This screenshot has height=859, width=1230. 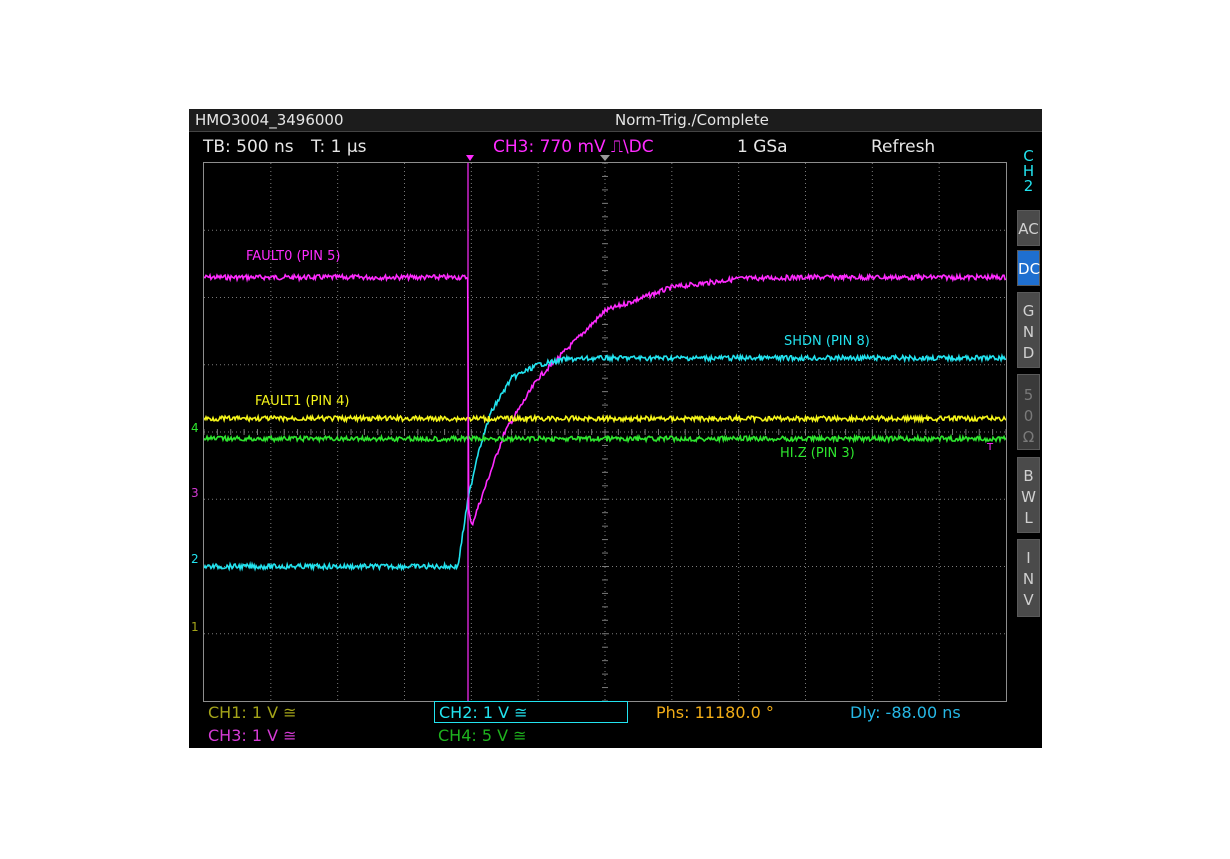 What do you see at coordinates (470, 158) in the screenshot?
I see `trigger-position-marker` at bounding box center [470, 158].